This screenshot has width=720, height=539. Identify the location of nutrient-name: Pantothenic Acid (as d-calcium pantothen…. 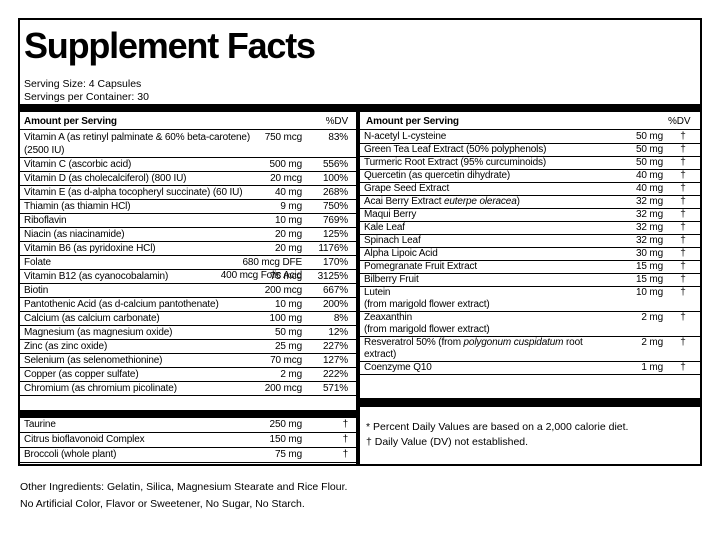
(121, 304).